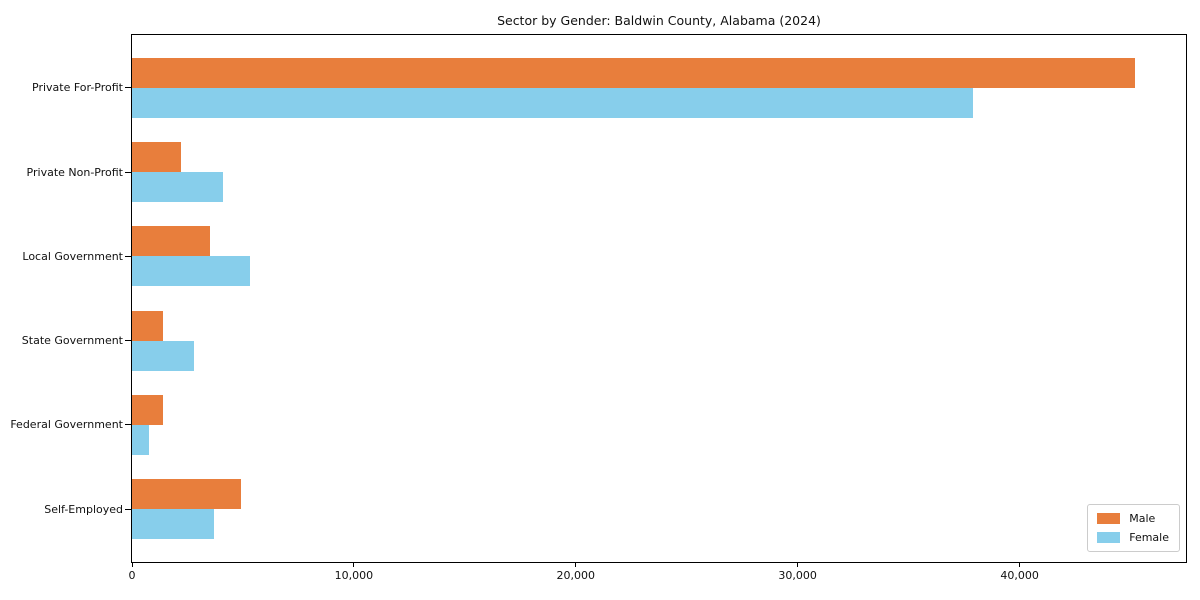  Describe the element at coordinates (1149, 537) in the screenshot. I see `legend-label-female: Female` at that location.